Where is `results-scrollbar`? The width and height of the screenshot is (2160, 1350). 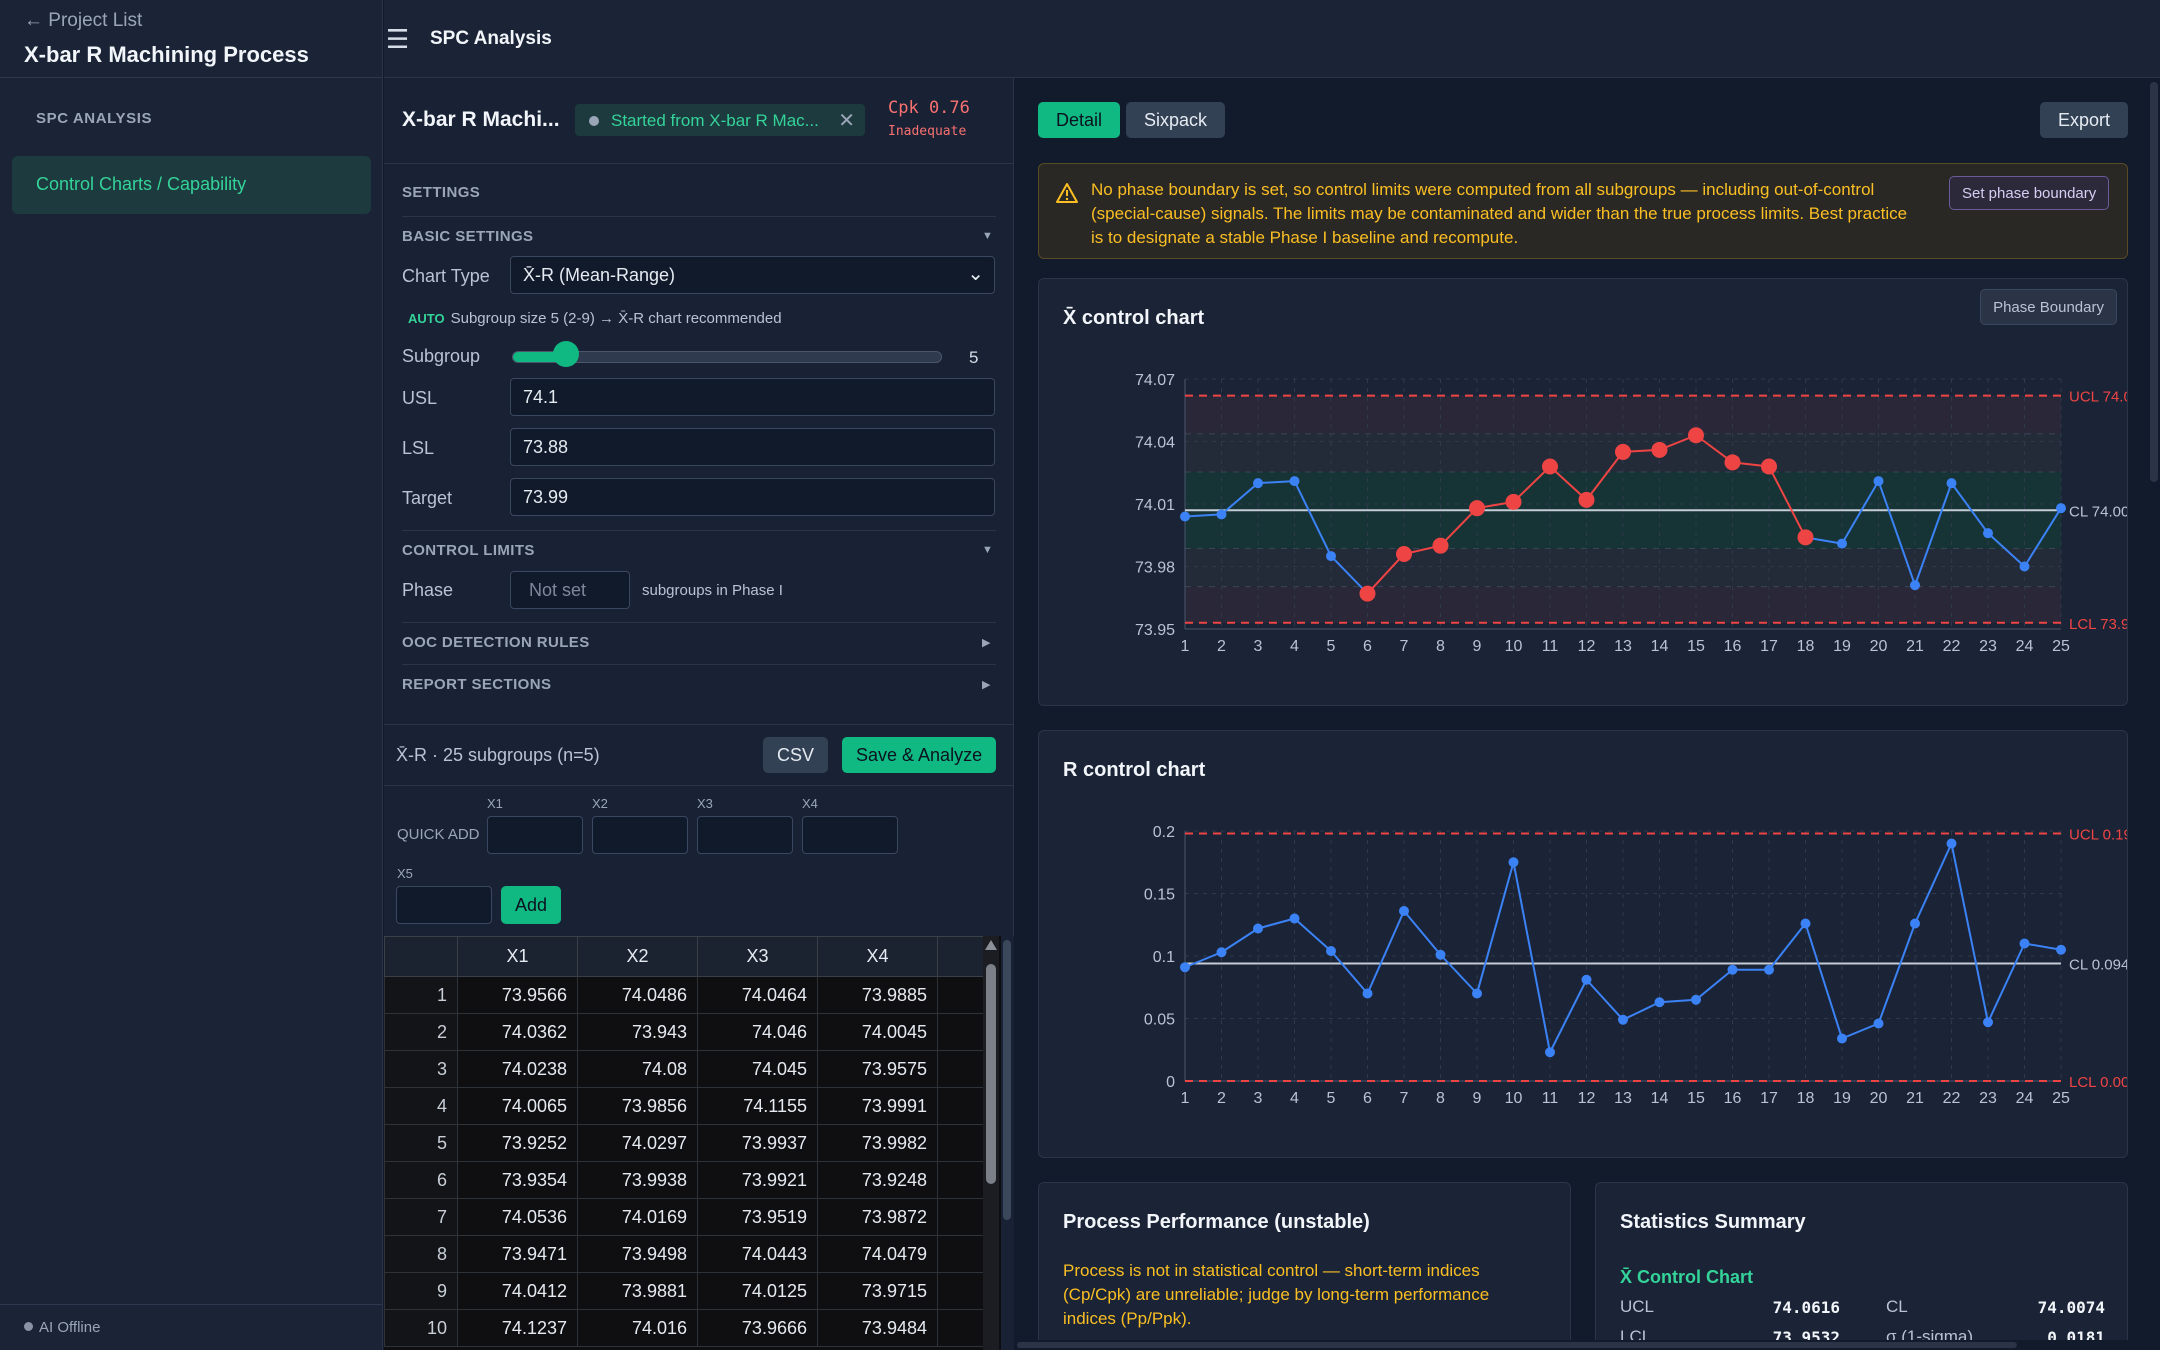
results-scrollbar is located at coordinates (2154, 714).